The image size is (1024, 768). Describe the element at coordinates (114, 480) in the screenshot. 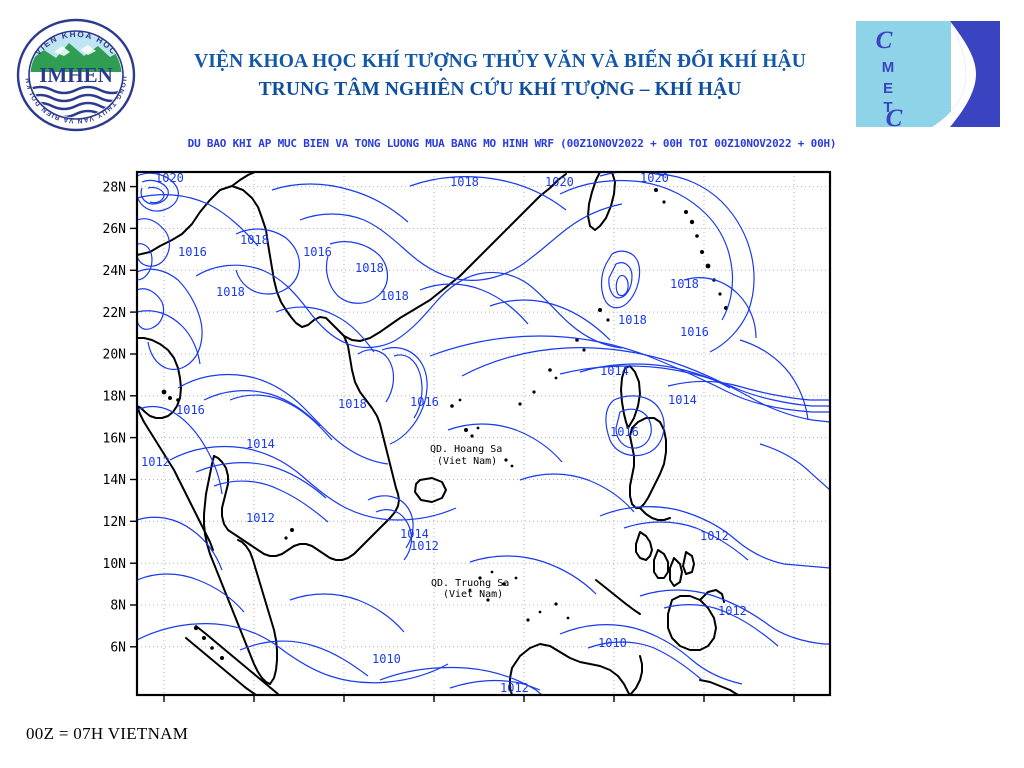

I see `y-tick-label: 14N` at that location.